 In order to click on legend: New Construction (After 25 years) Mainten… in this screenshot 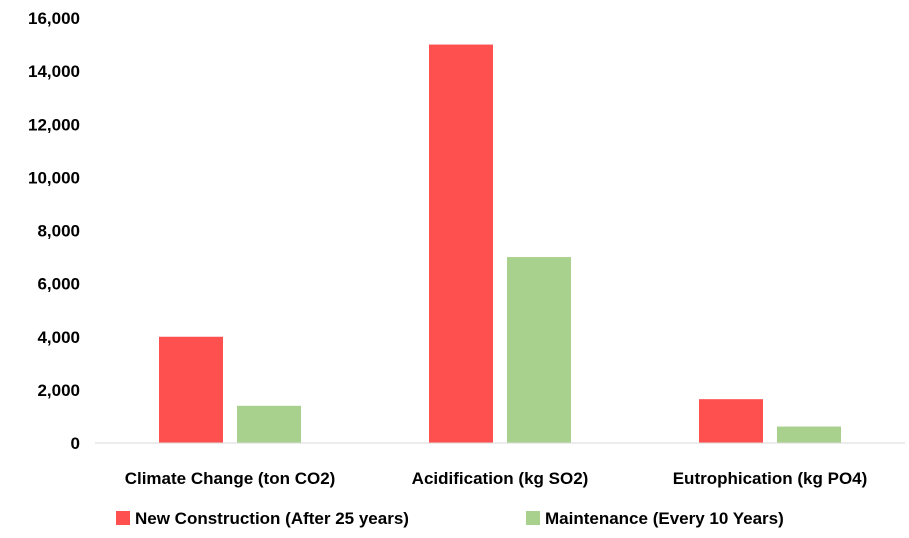, I will do `click(450, 518)`.